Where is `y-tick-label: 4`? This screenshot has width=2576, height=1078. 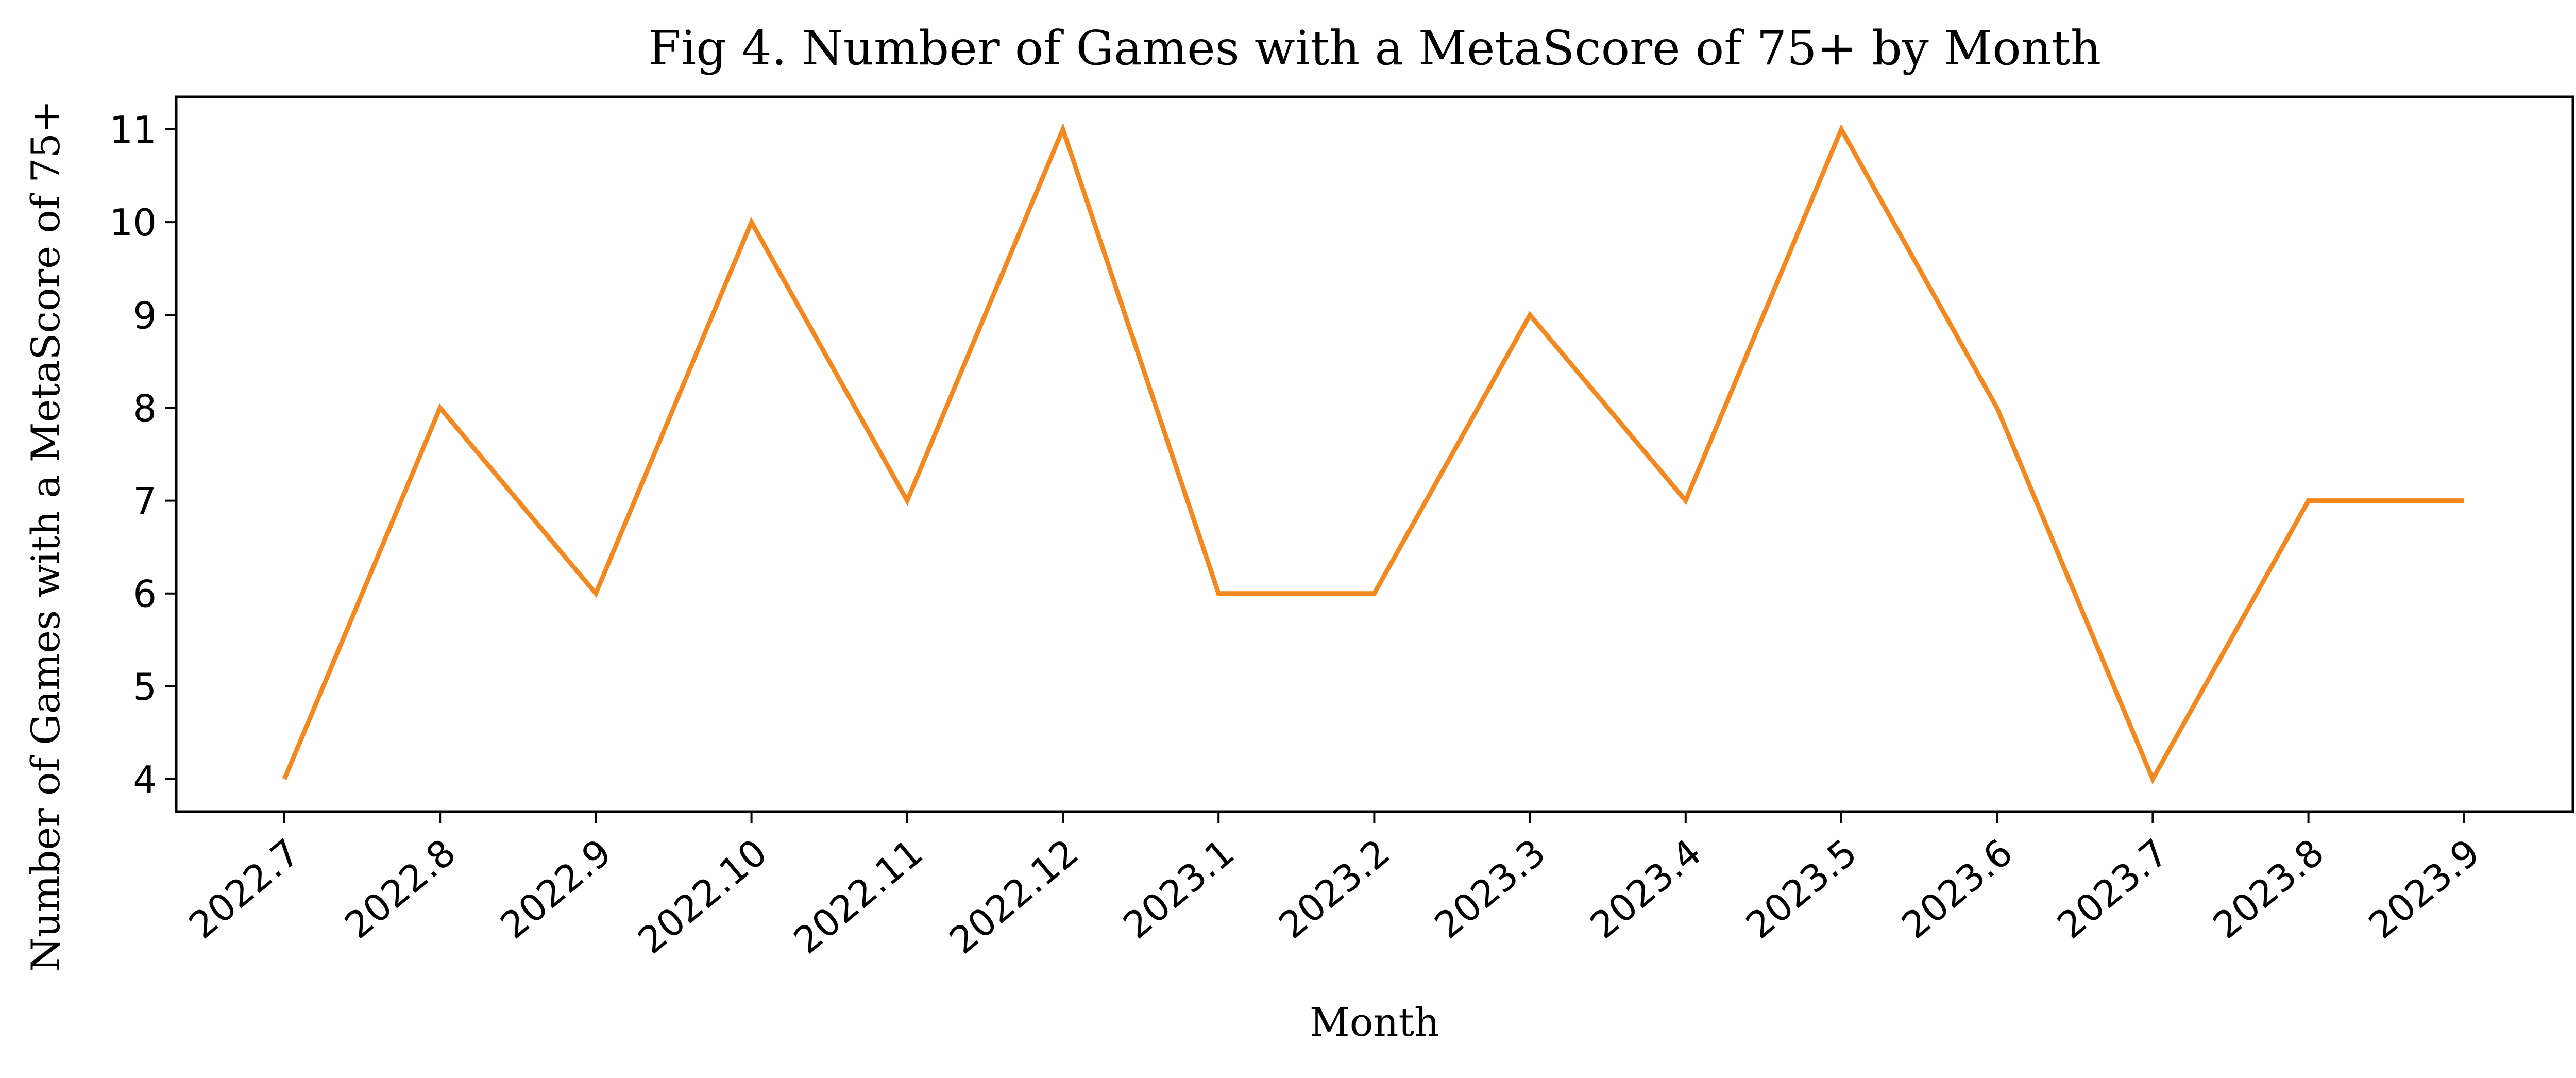 y-tick-label: 4 is located at coordinates (145, 779).